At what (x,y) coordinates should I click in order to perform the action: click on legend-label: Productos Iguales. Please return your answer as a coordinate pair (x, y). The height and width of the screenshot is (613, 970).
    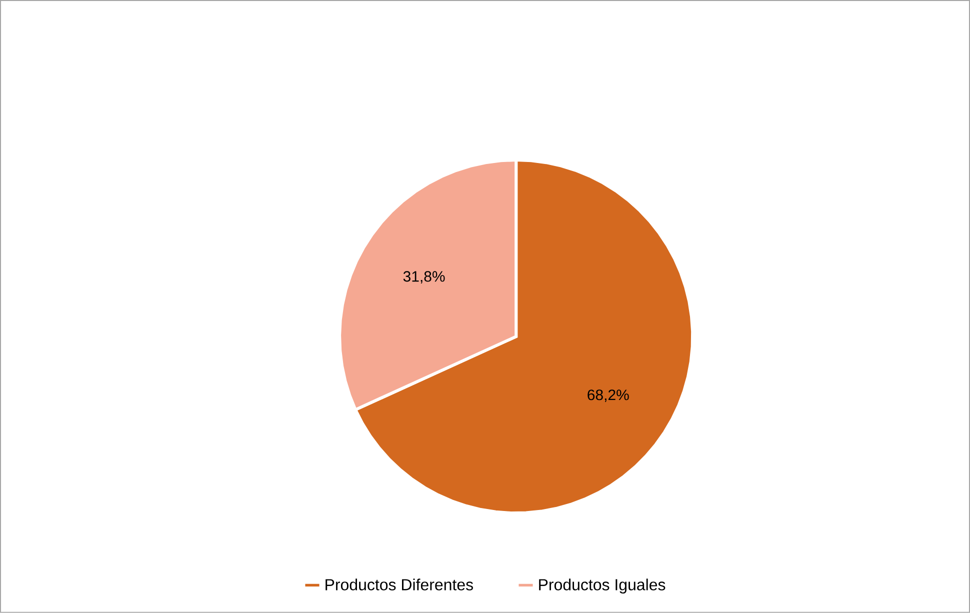
    Looking at the image, I should click on (602, 586).